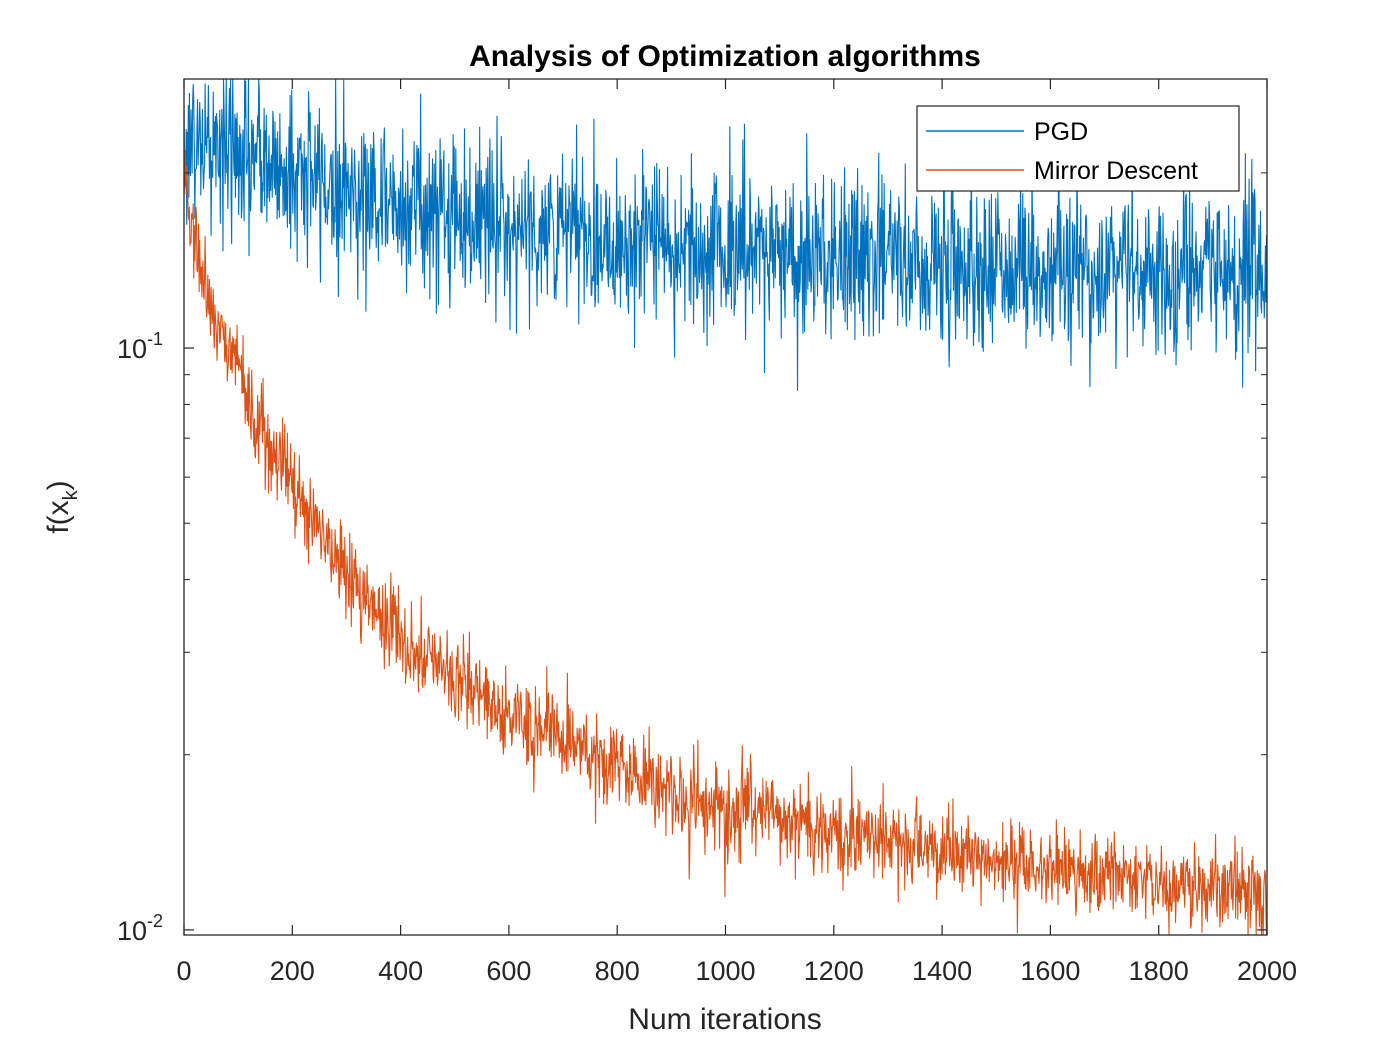 The width and height of the screenshot is (1400, 1050). What do you see at coordinates (71, 494) in the screenshot?
I see `y-axis-label-subscript: k` at bounding box center [71, 494].